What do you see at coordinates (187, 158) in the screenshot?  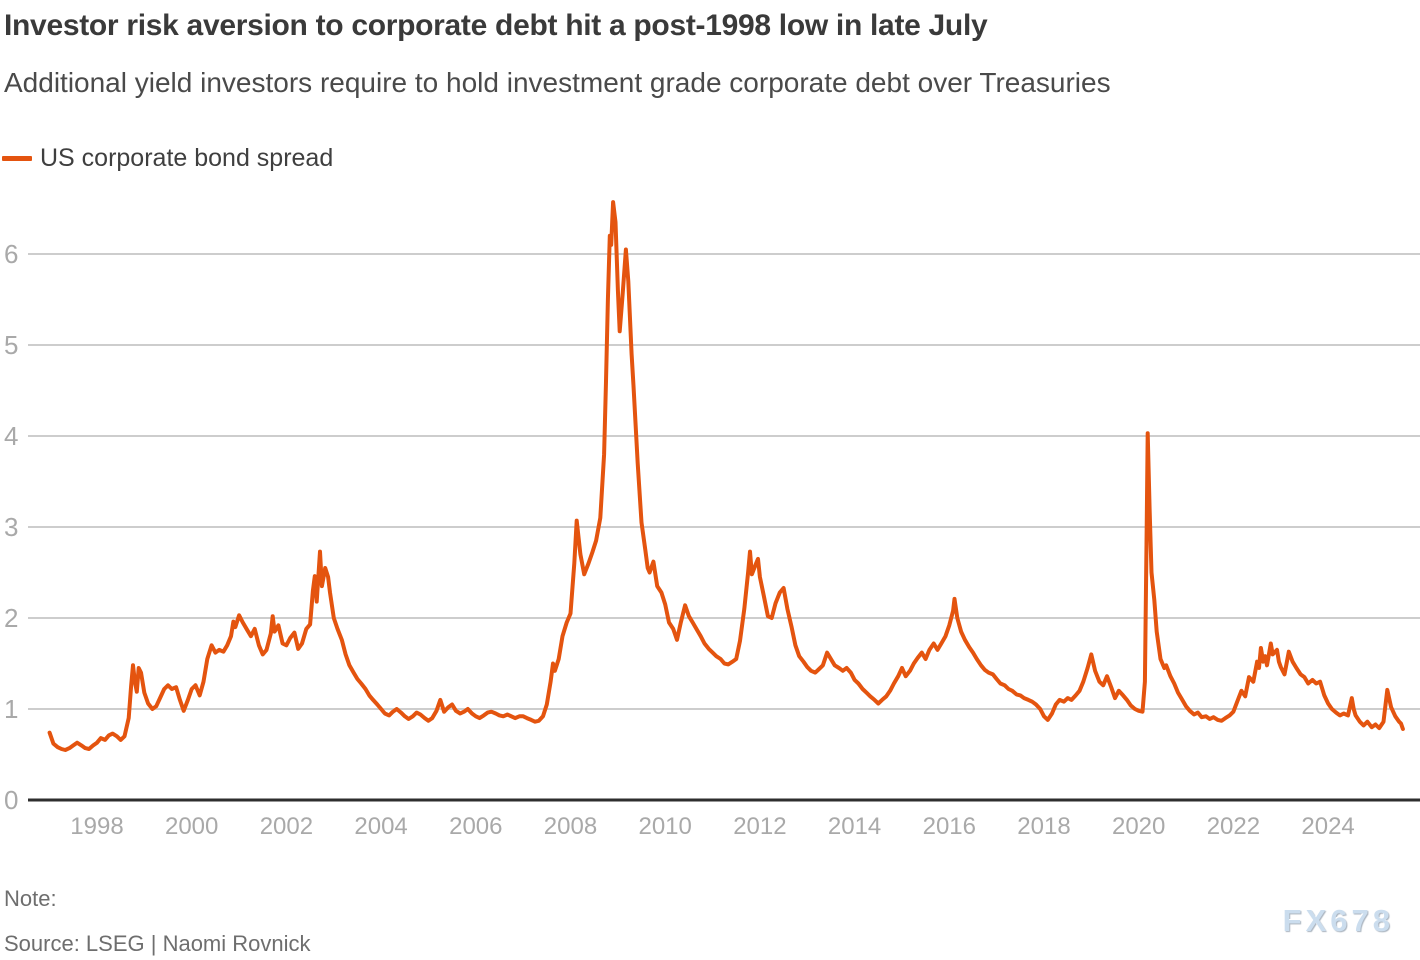 I see `legend-label: US corporate bond spread` at bounding box center [187, 158].